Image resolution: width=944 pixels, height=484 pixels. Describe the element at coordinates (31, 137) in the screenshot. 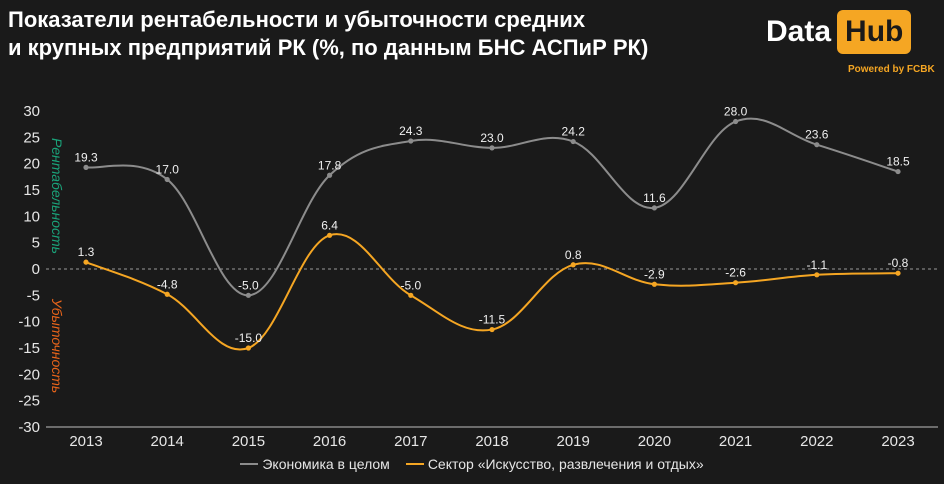

I see `y-tick-label: 25` at that location.